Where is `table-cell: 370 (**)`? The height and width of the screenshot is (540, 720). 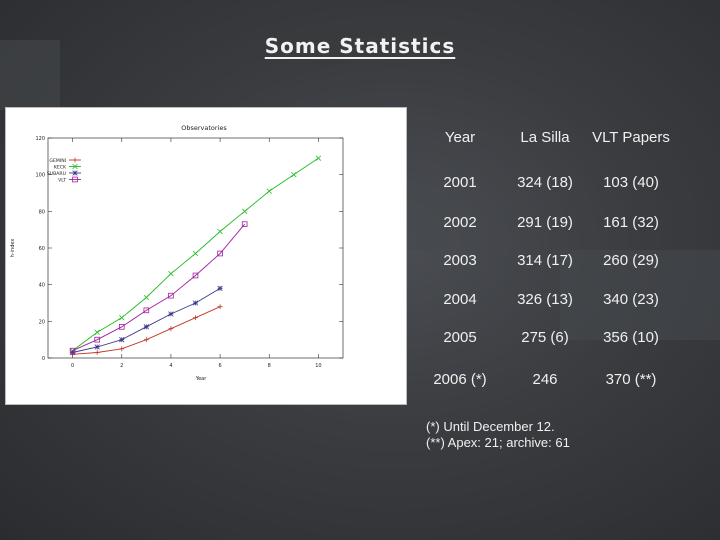 table-cell: 370 (**) is located at coordinates (631, 379).